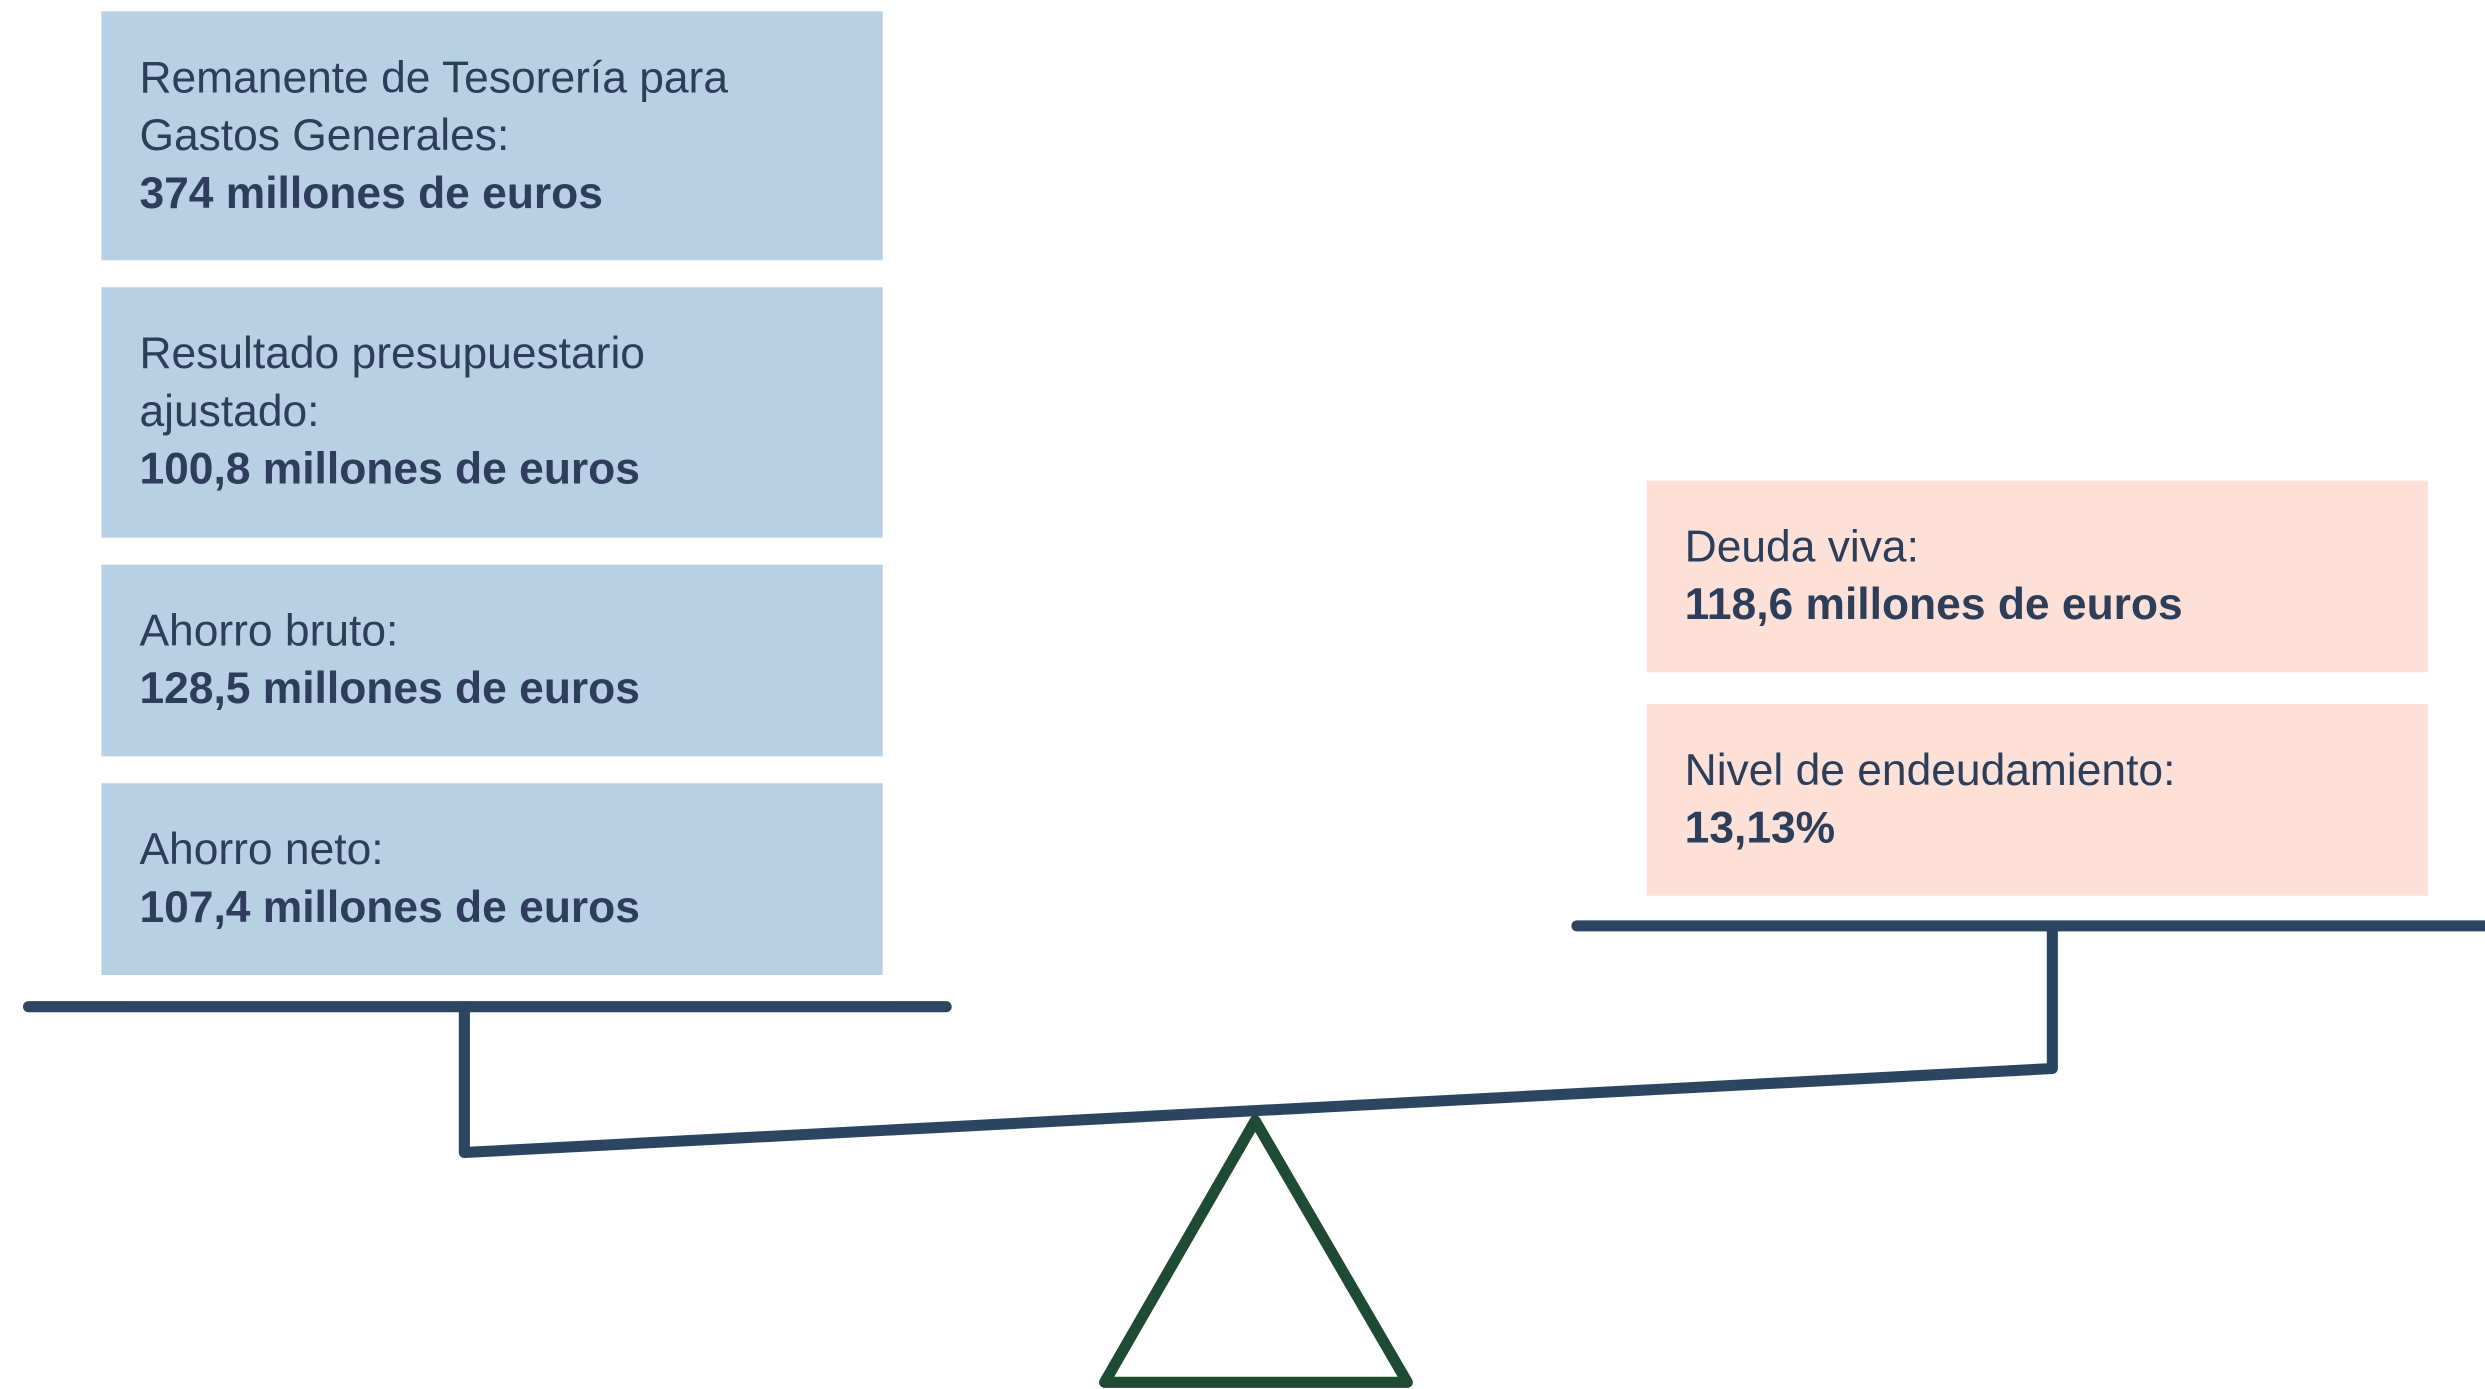  What do you see at coordinates (229, 411) in the screenshot?
I see `box-label: ajustado:` at bounding box center [229, 411].